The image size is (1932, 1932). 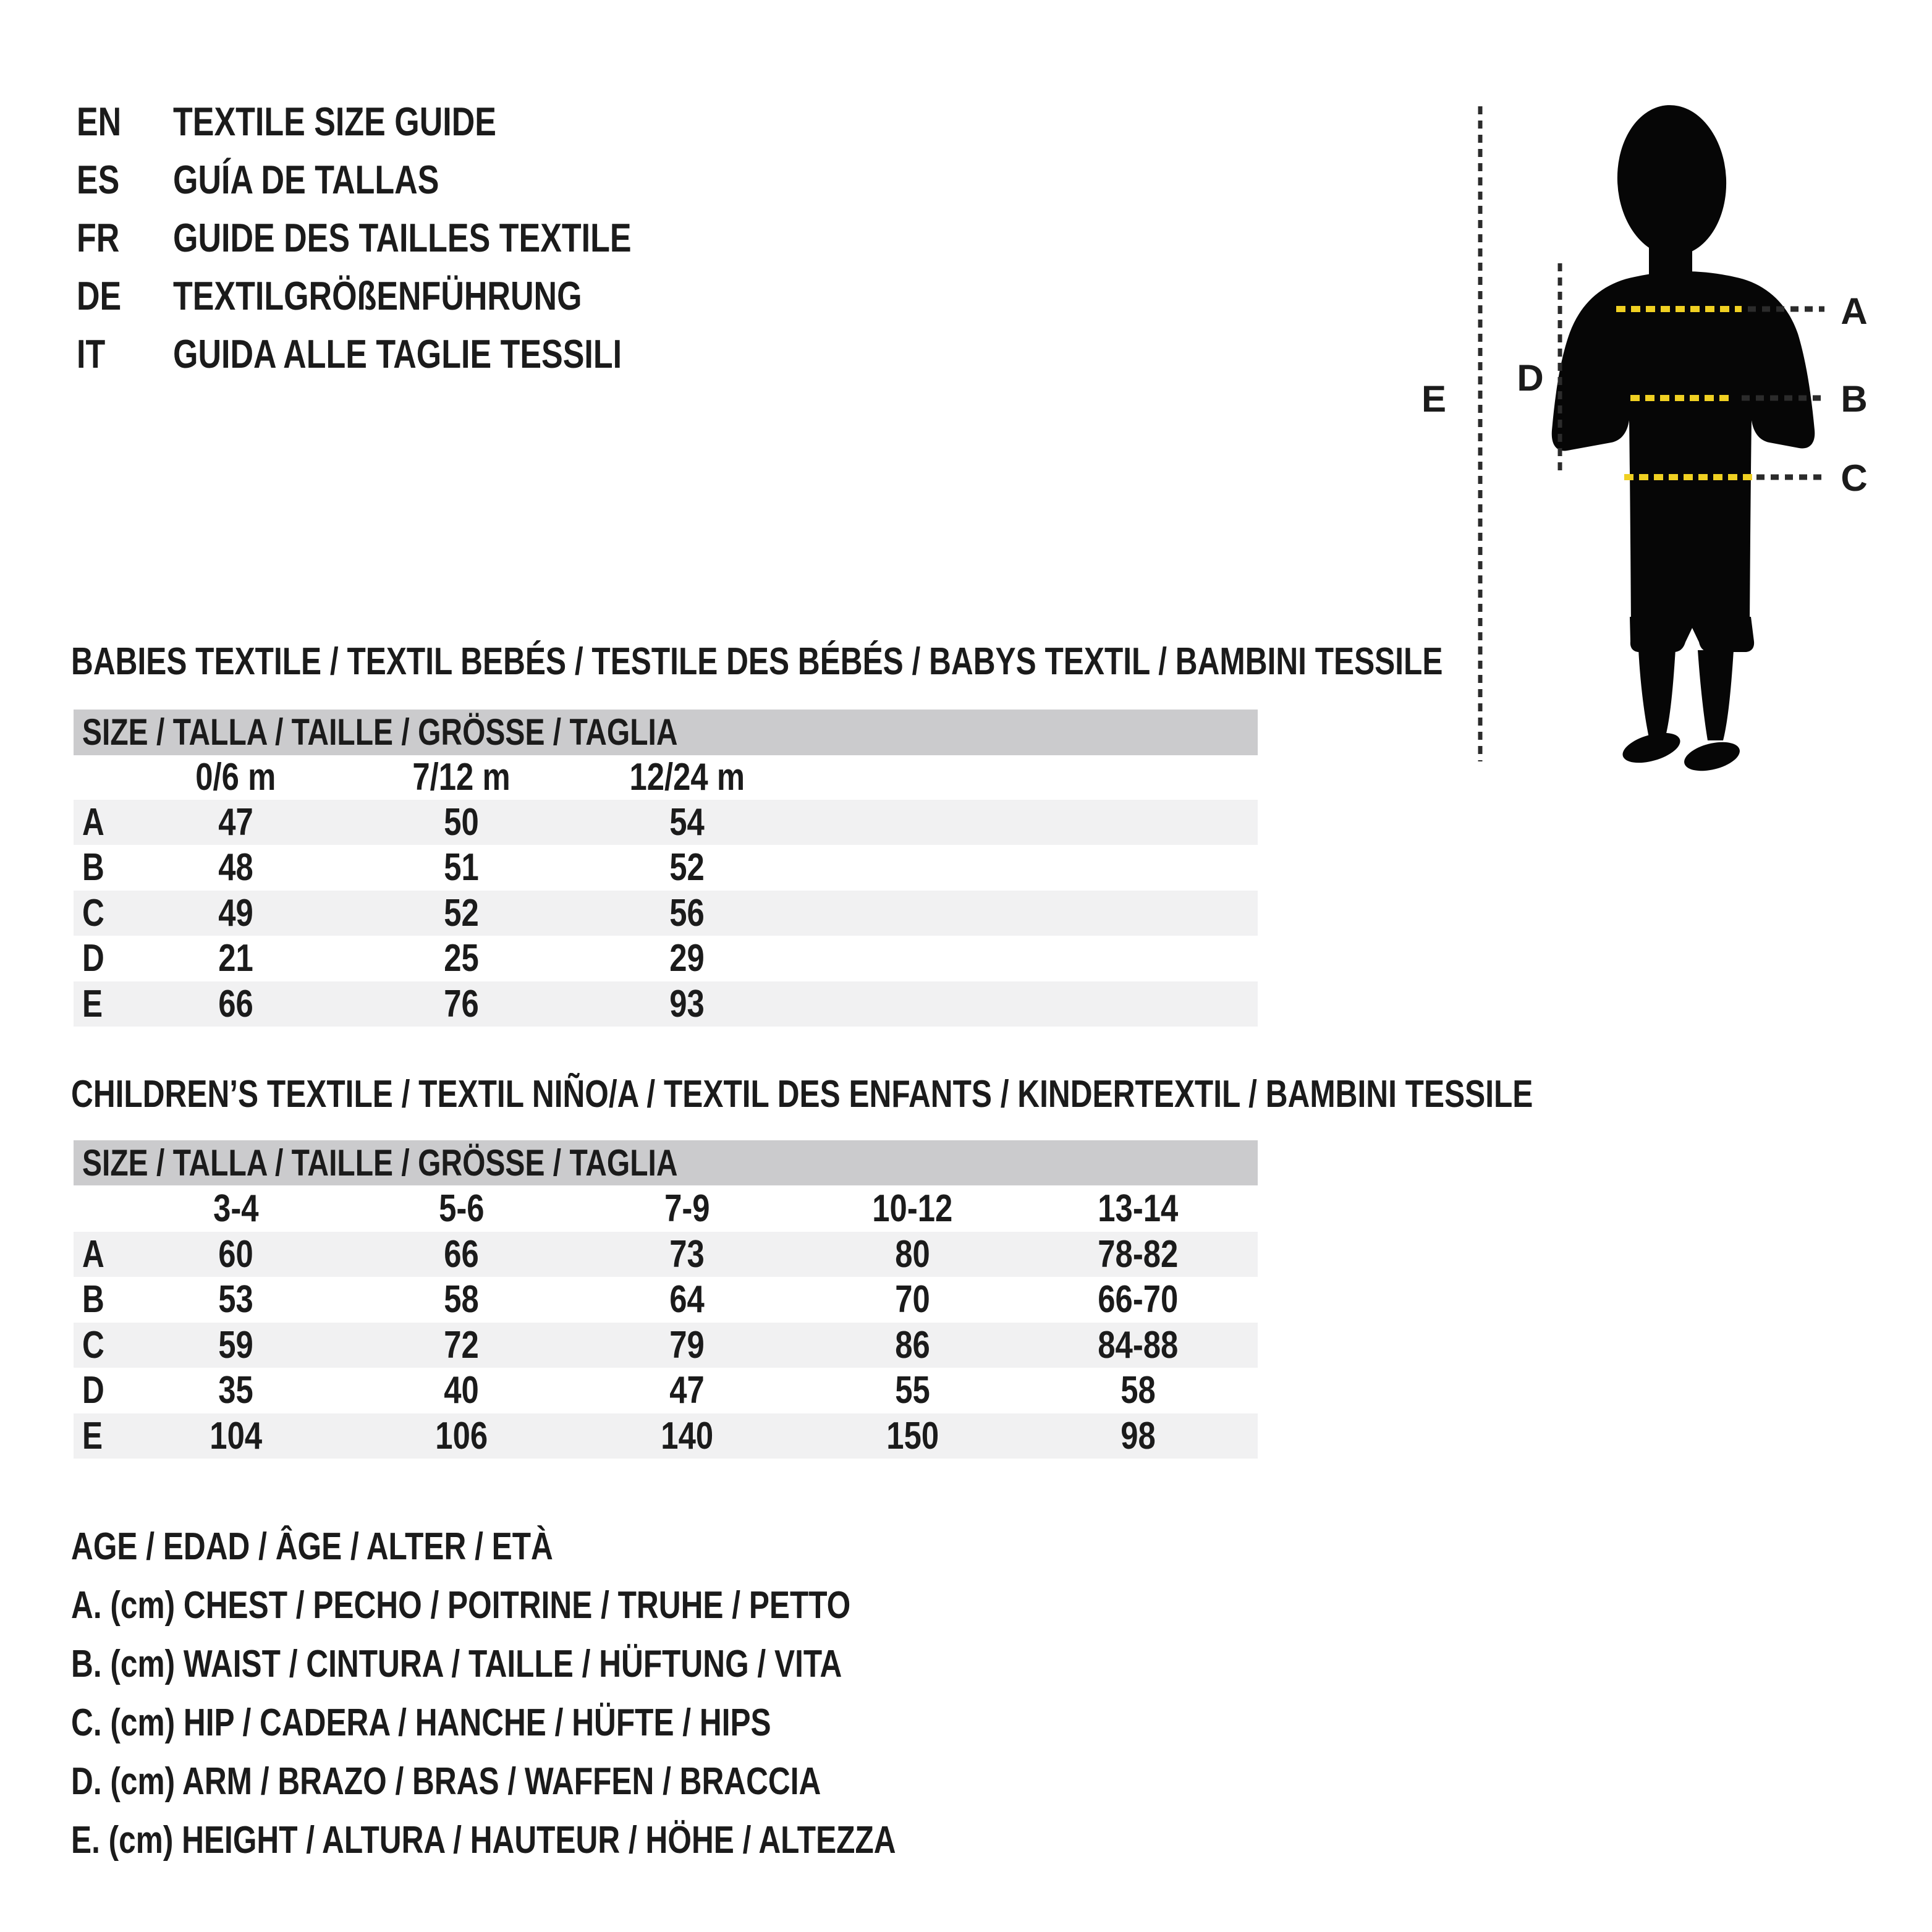 What do you see at coordinates (912, 1390) in the screenshot?
I see `table-cell: 55` at bounding box center [912, 1390].